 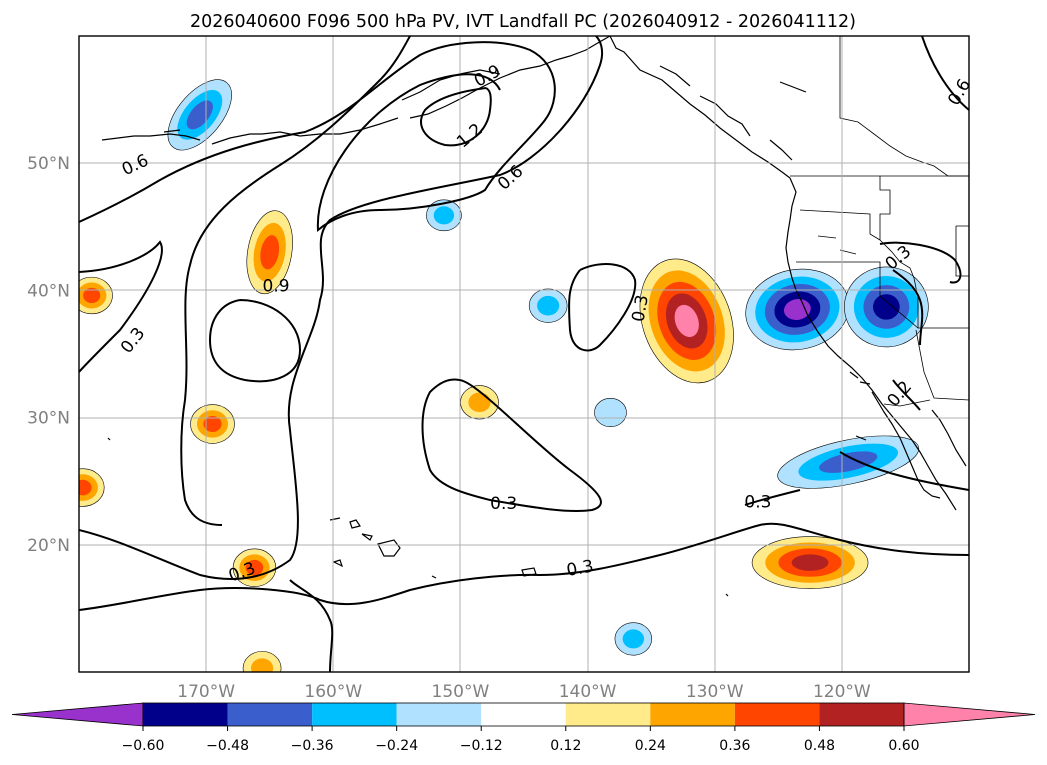 I want to click on colorbar-tick-label: 0.24, so click(x=650, y=746).